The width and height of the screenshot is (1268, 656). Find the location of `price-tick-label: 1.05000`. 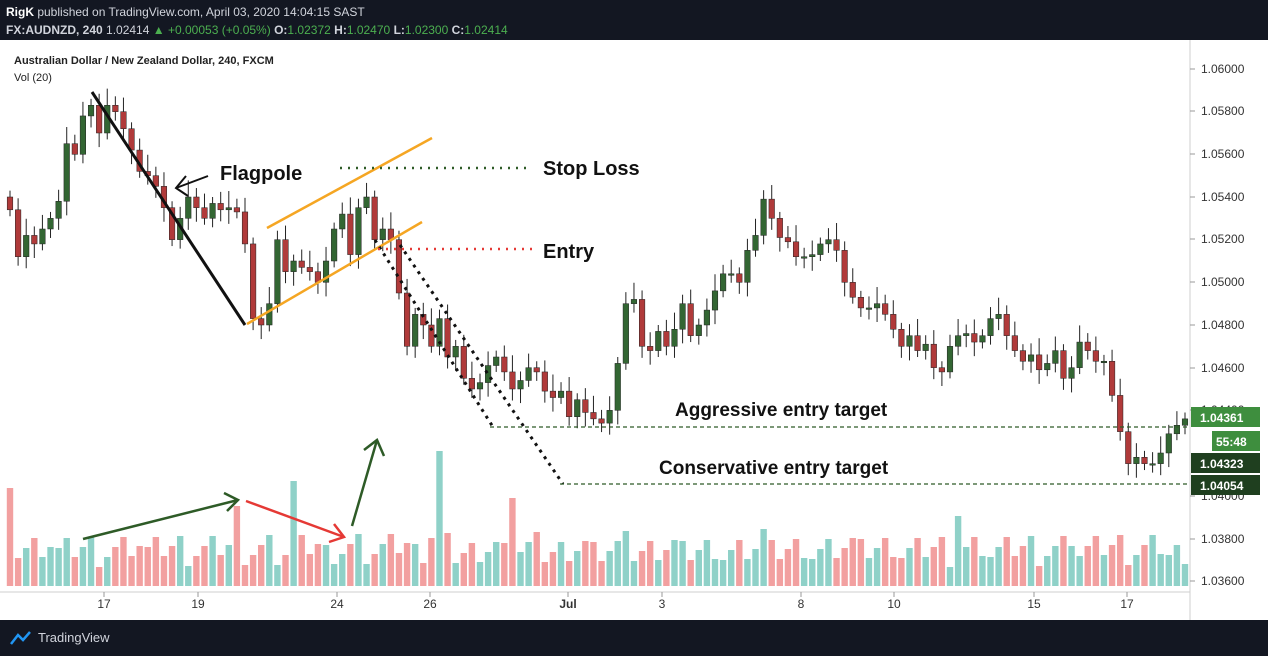

price-tick-label: 1.05000 is located at coordinates (1223, 282).